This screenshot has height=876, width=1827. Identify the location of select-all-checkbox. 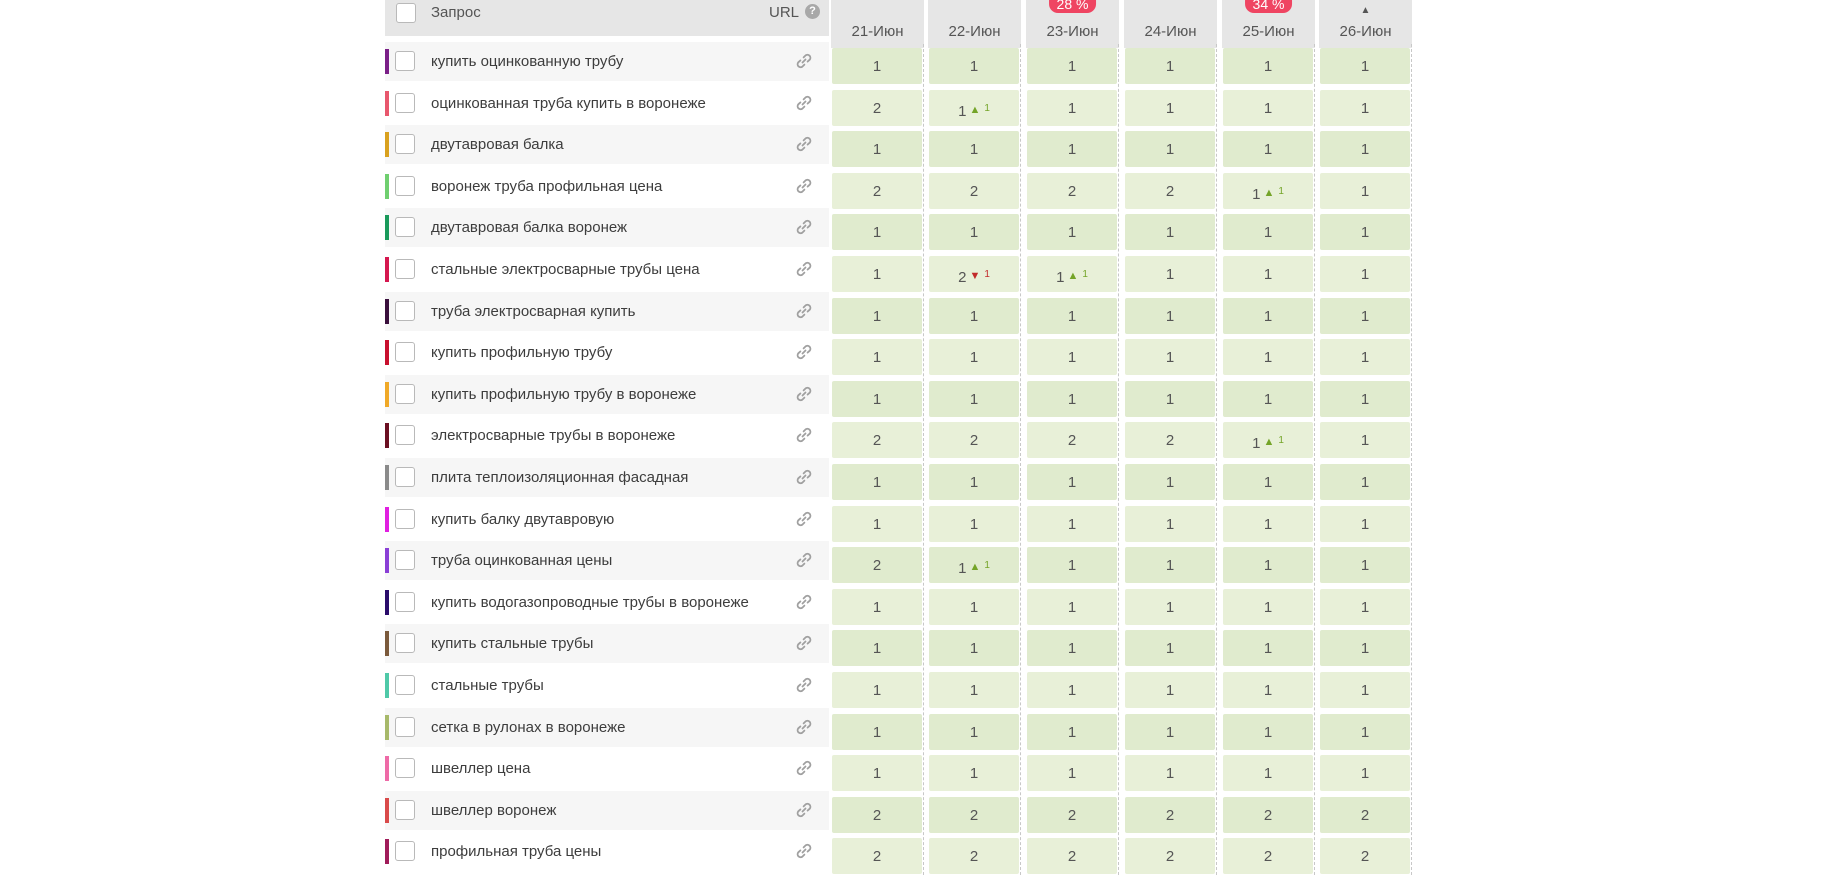
(406, 13).